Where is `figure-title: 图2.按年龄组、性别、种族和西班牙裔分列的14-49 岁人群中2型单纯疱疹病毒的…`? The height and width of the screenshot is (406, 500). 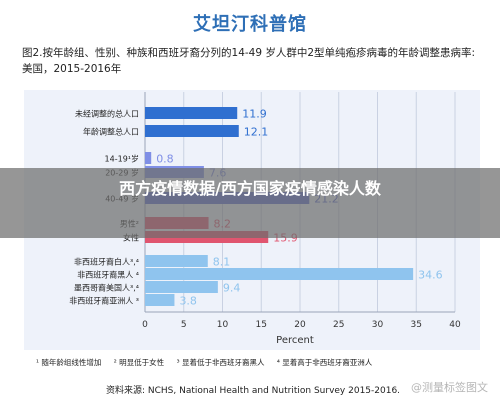
figure-title: 图2.按年龄组、性别、种族和西班牙裔分列的14-49 岁人群中2型单纯疱疹病毒的… is located at coordinates (249, 61).